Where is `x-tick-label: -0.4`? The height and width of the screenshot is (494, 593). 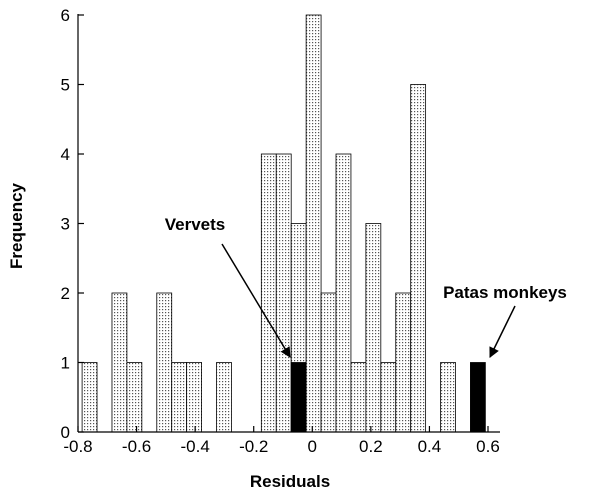
x-tick-label: -0.4 is located at coordinates (194, 446).